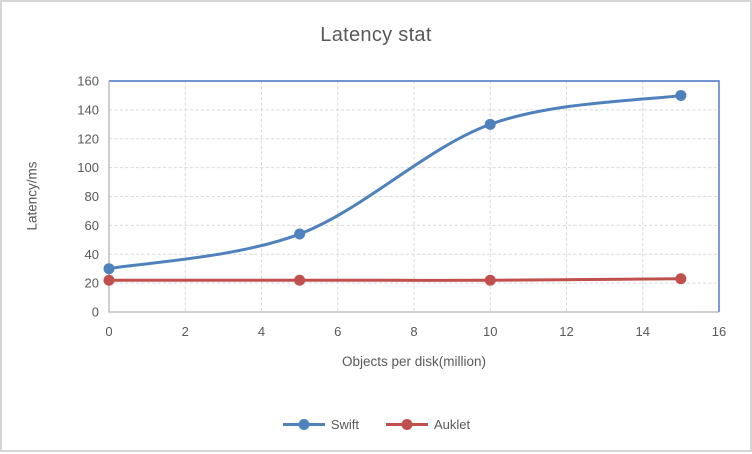 The image size is (752, 454). Describe the element at coordinates (95, 312) in the screenshot. I see `y-tick-label: 0` at that location.